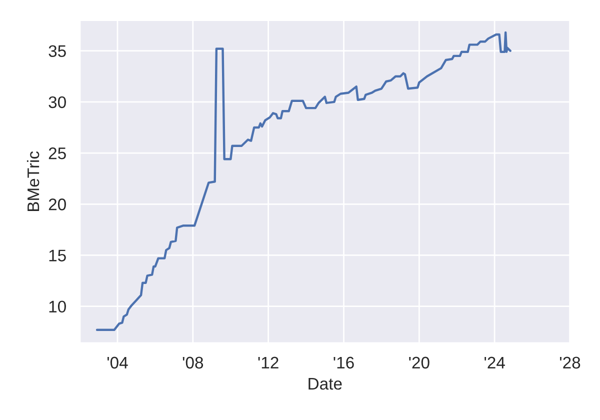  Describe the element at coordinates (325, 384) in the screenshot. I see `x-axis-title: Date` at that location.